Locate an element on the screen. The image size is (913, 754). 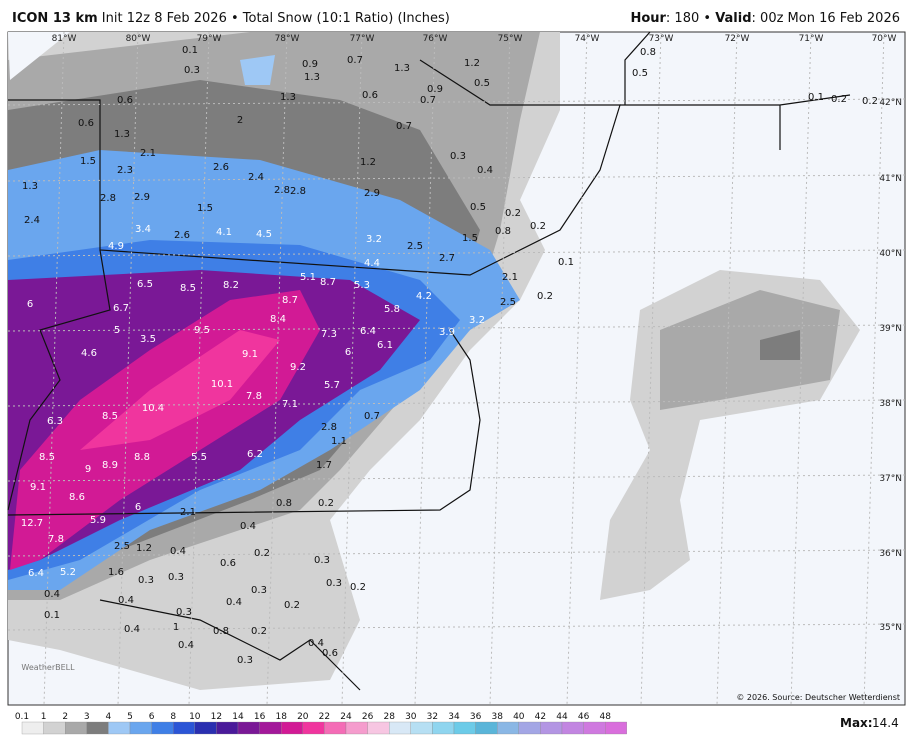
legend-label: 44 is located at coordinates (562, 717).